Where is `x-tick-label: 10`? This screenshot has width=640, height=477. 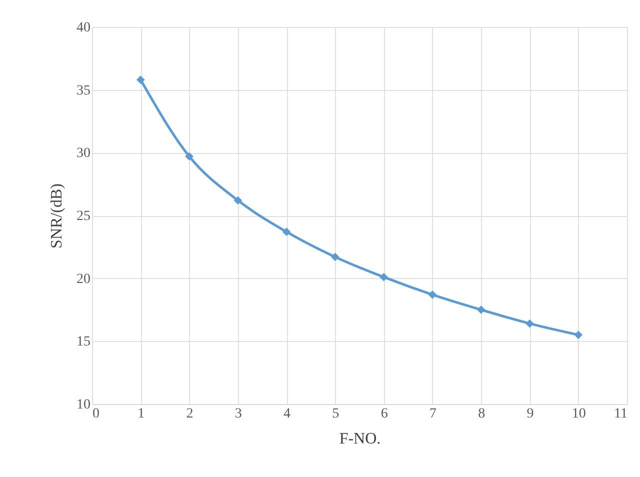 x-tick-label: 10 is located at coordinates (579, 414).